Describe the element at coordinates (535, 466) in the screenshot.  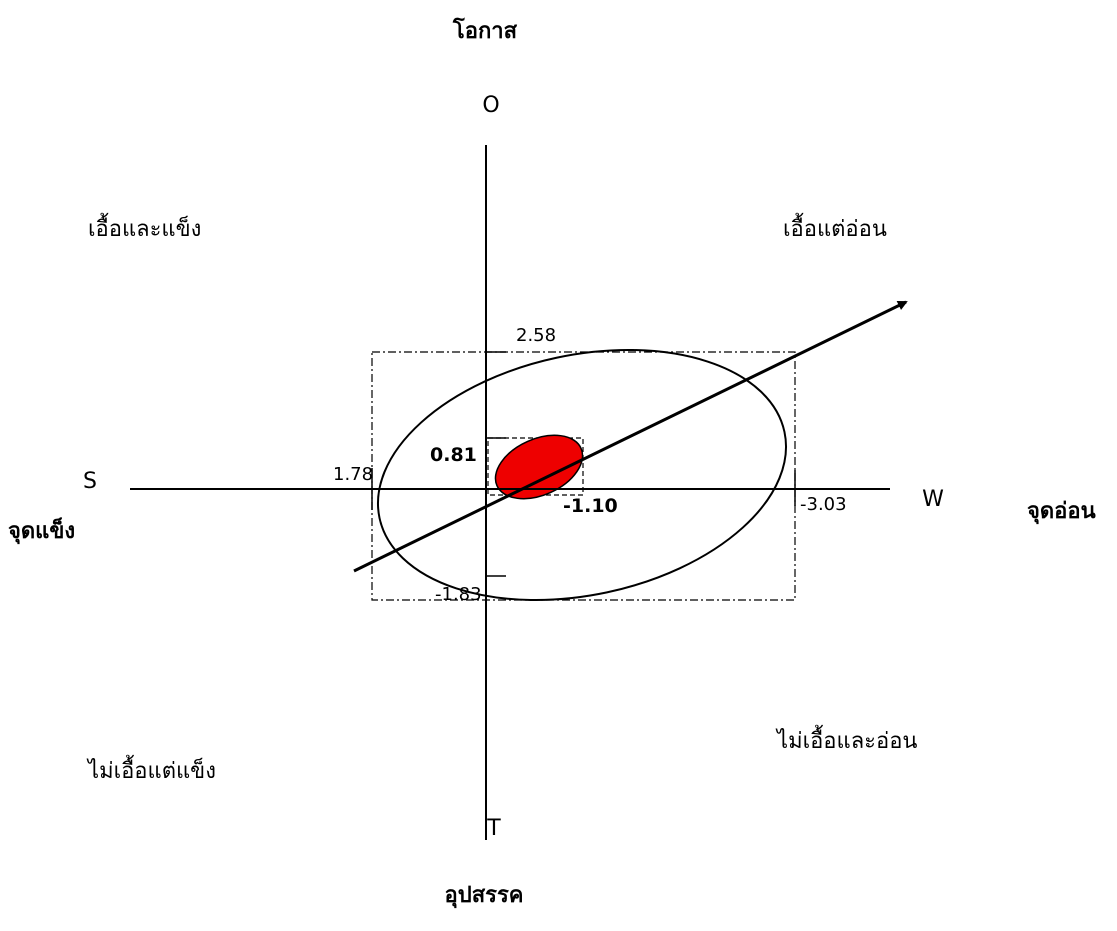
I see `inner-range-box` at that location.